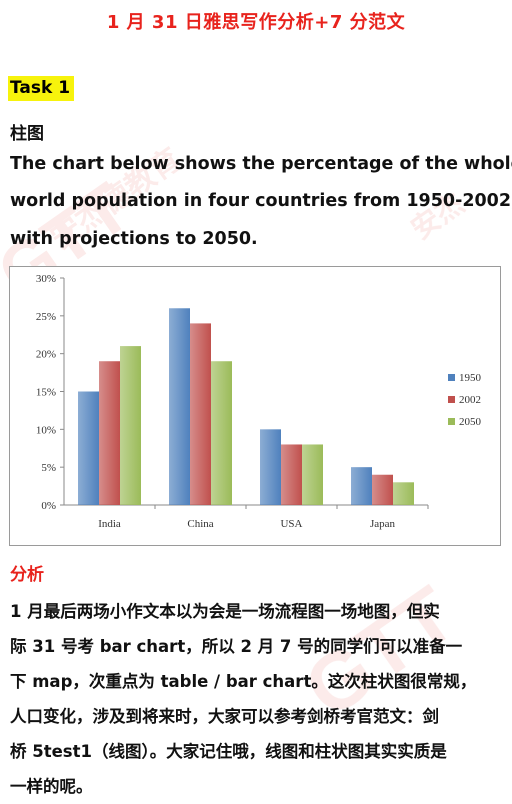  I want to click on analysis-line: 一样的呢。, so click(51, 786).